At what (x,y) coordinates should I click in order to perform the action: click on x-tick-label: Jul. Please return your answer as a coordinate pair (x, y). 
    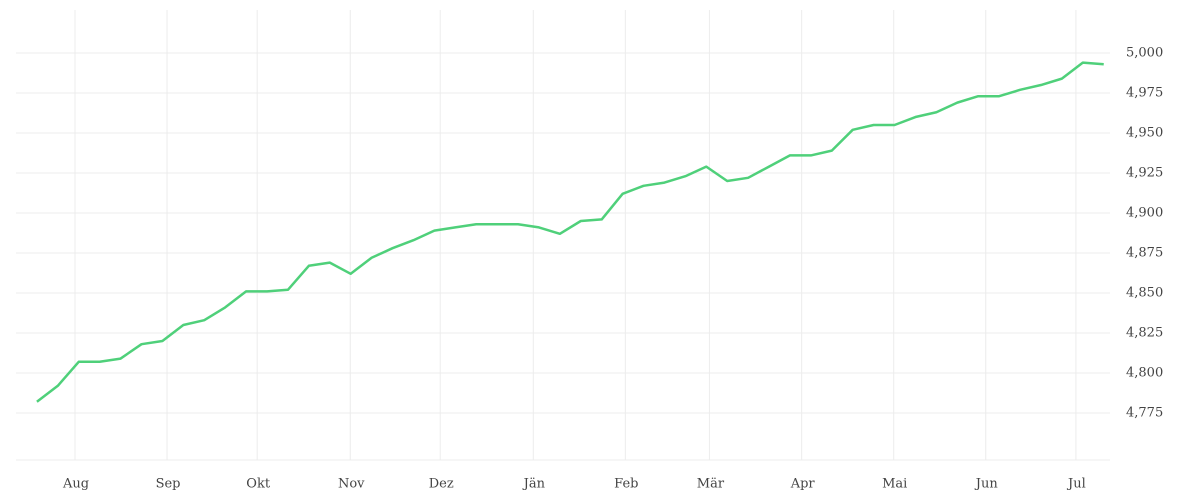
    Looking at the image, I should click on (1076, 484).